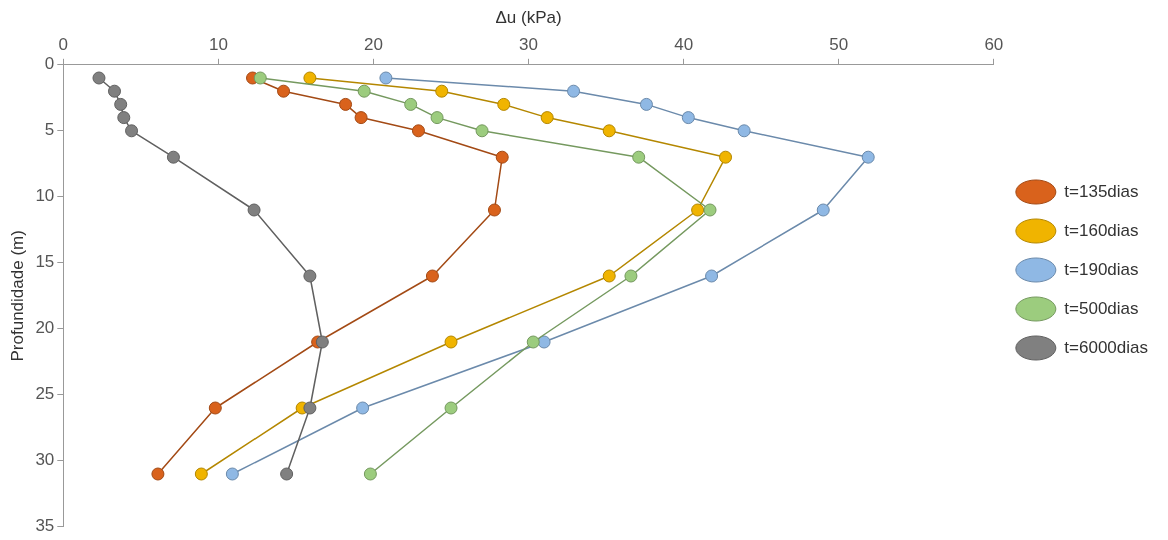 The height and width of the screenshot is (540, 1168). Describe the element at coordinates (373, 45) in the screenshot. I see `x-tick-label: 20` at that location.